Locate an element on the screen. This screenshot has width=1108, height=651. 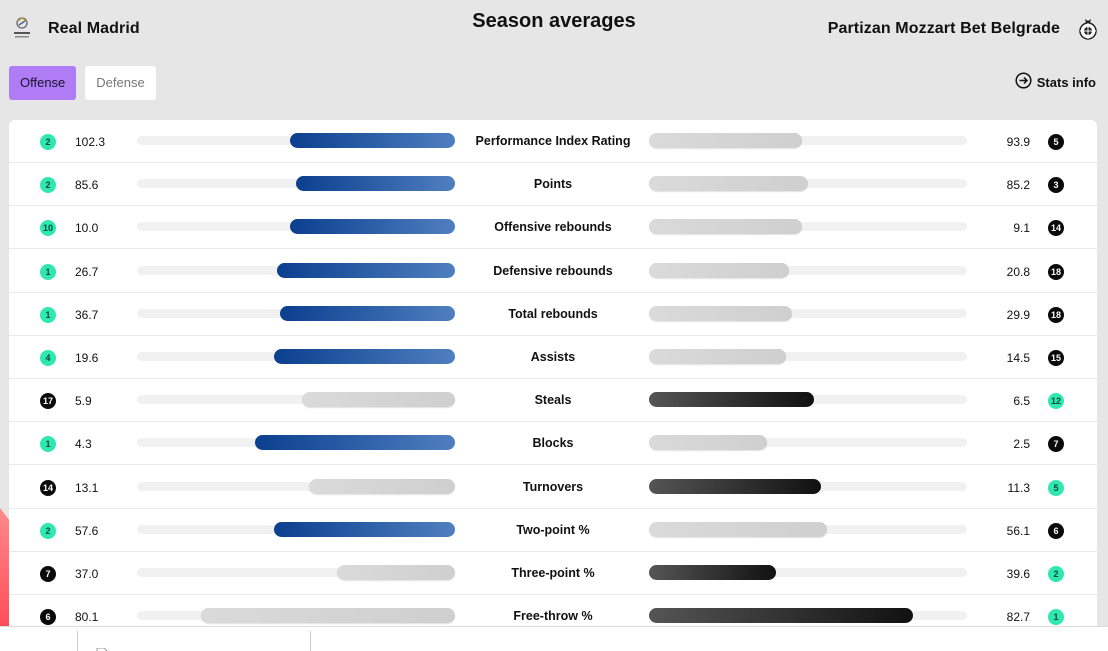
team-right-rank-badge: 3 is located at coordinates (1056, 185).